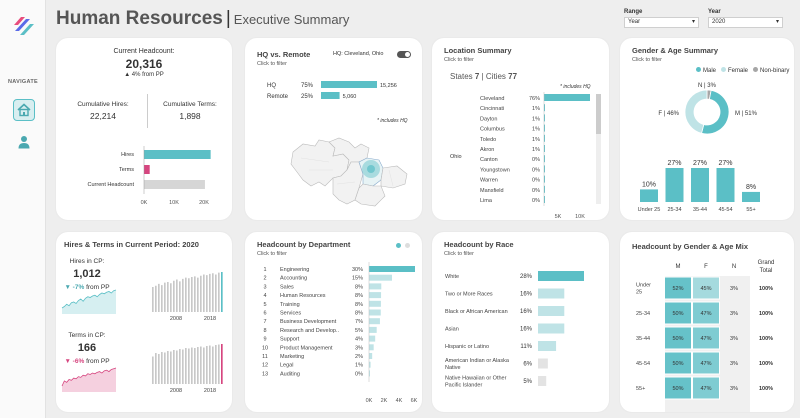 This screenshot has width=800, height=418. I want to click on nav-home-button, so click(24, 110).